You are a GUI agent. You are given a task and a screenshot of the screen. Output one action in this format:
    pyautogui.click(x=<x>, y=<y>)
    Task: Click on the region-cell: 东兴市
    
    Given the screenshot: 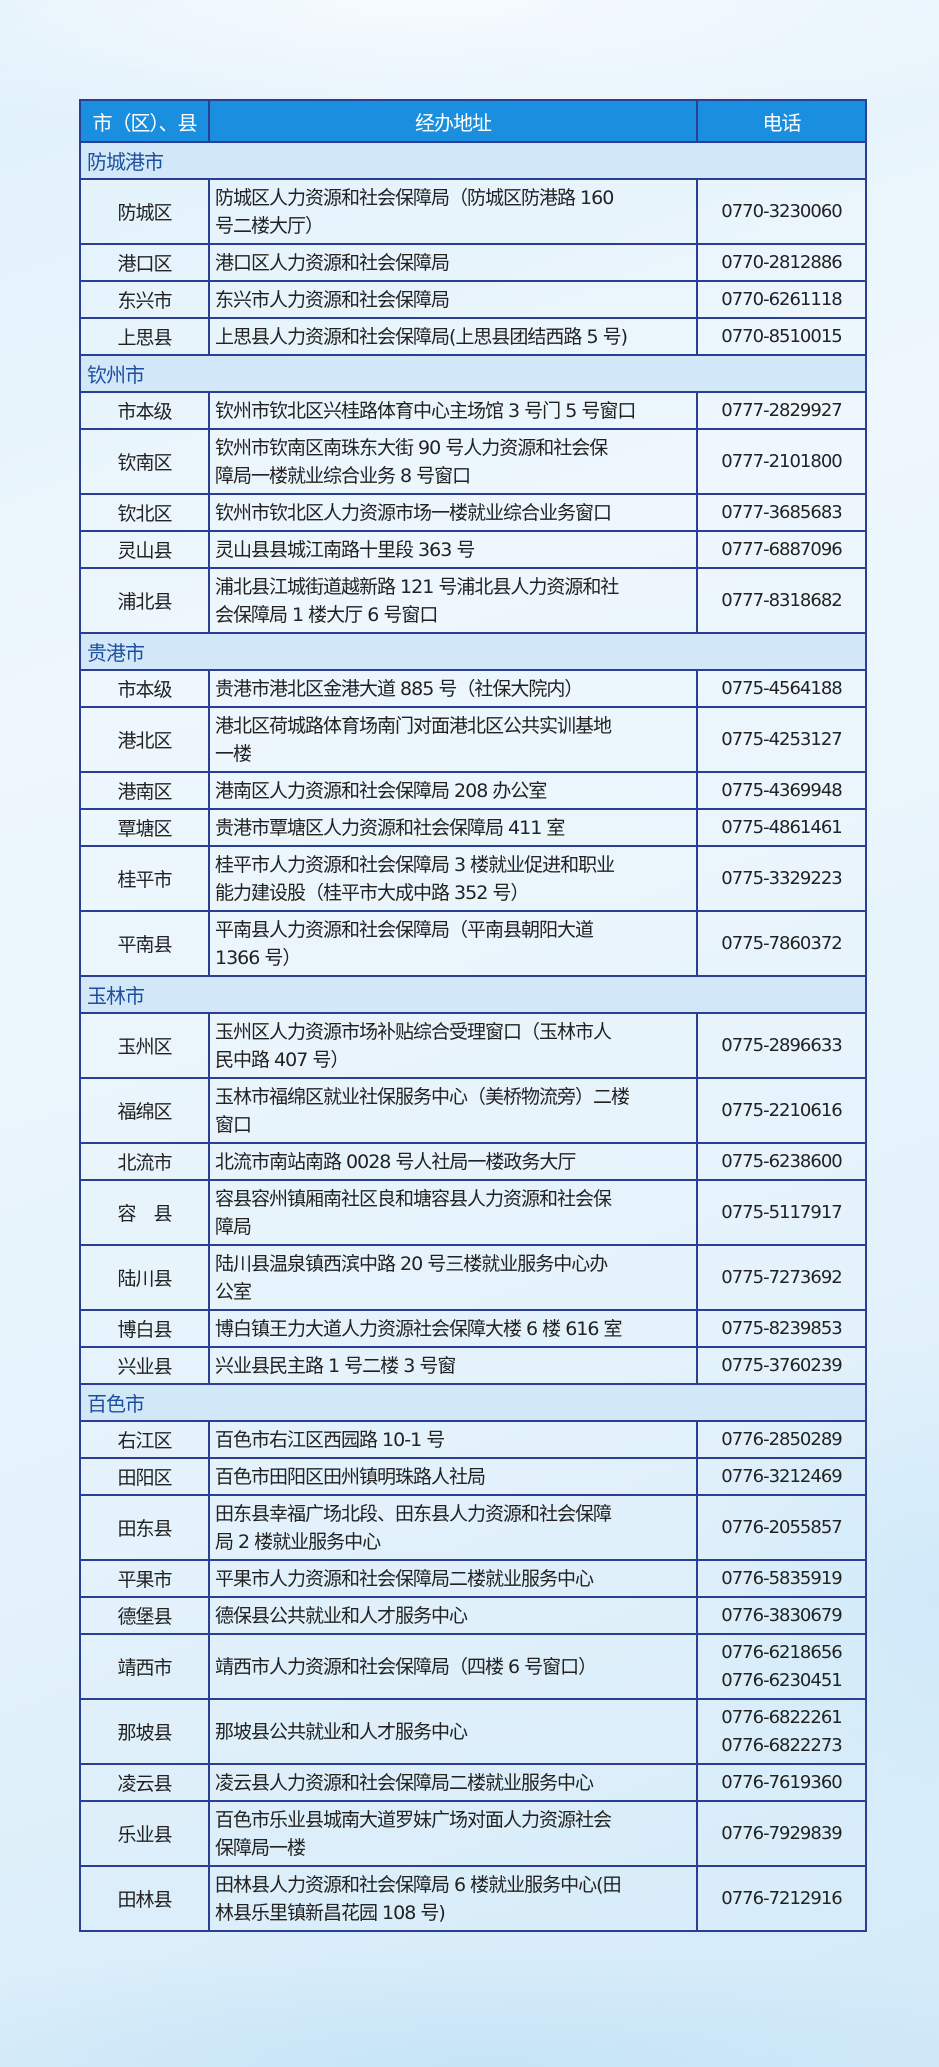 What is the action you would take?
    pyautogui.click(x=144, y=299)
    